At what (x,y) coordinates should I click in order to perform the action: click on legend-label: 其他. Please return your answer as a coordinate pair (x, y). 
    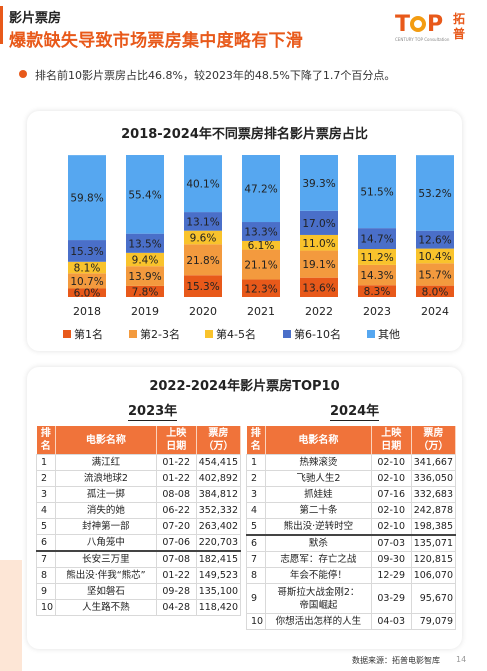
    Looking at the image, I should click on (389, 334).